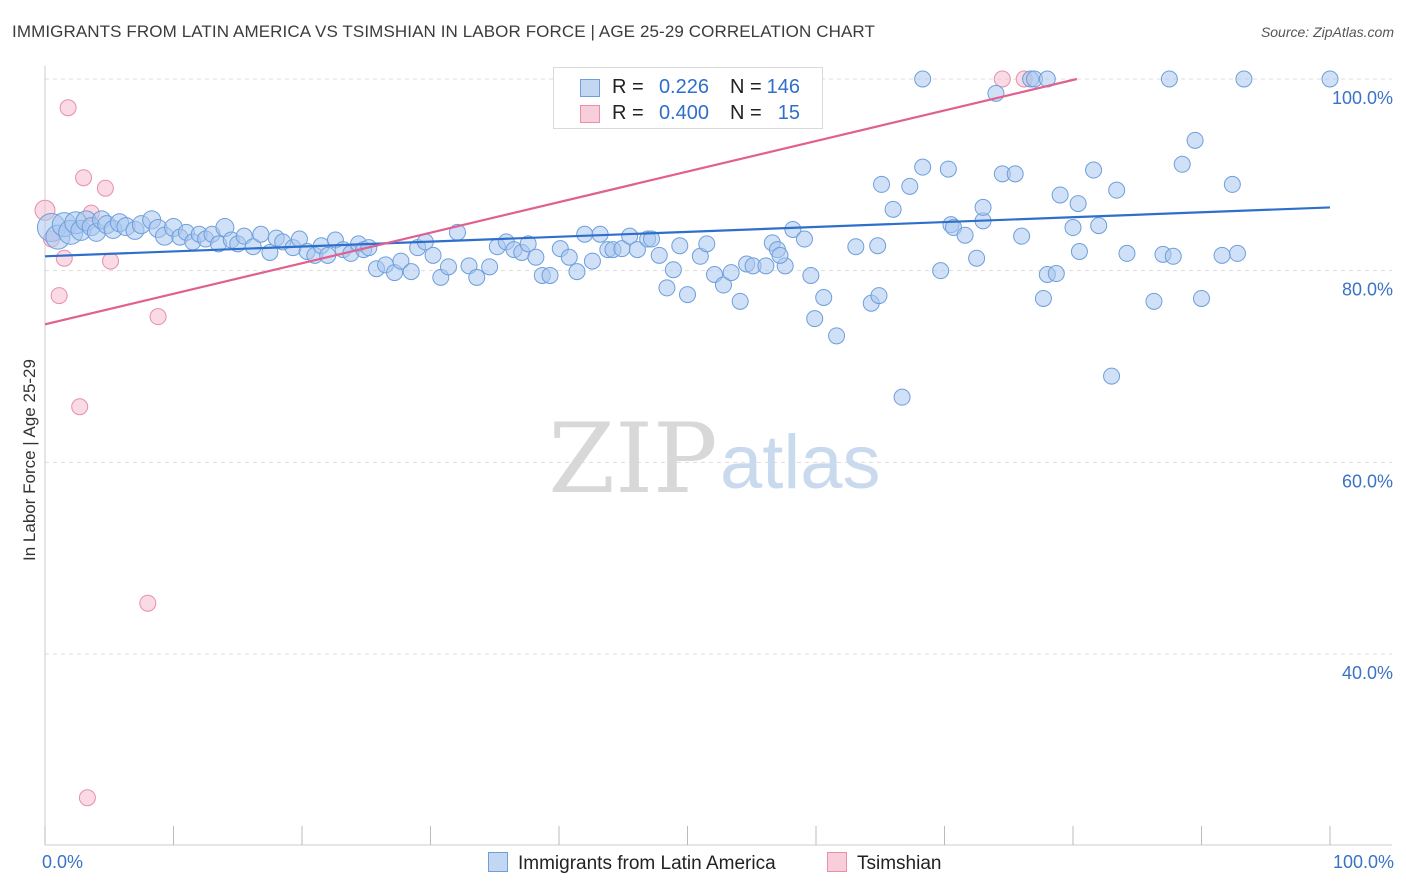  Describe the element at coordinates (1362, 385) in the screenshot. I see `y-tick-labels: 40.0% 60.0% 80.0% 100.0%` at that location.